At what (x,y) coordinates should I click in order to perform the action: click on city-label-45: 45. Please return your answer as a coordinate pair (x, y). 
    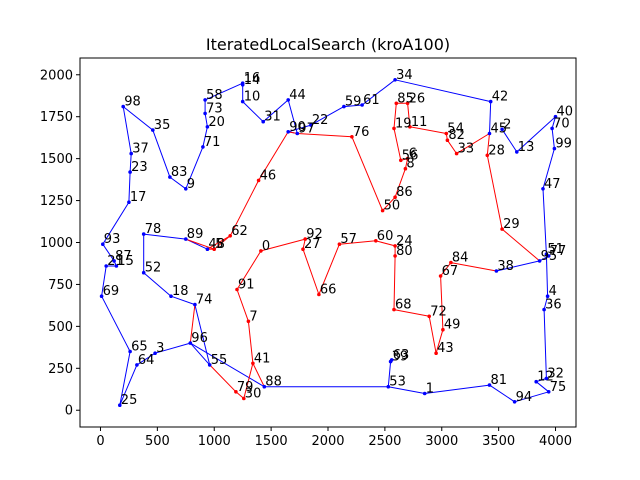
    Looking at the image, I should click on (499, 129).